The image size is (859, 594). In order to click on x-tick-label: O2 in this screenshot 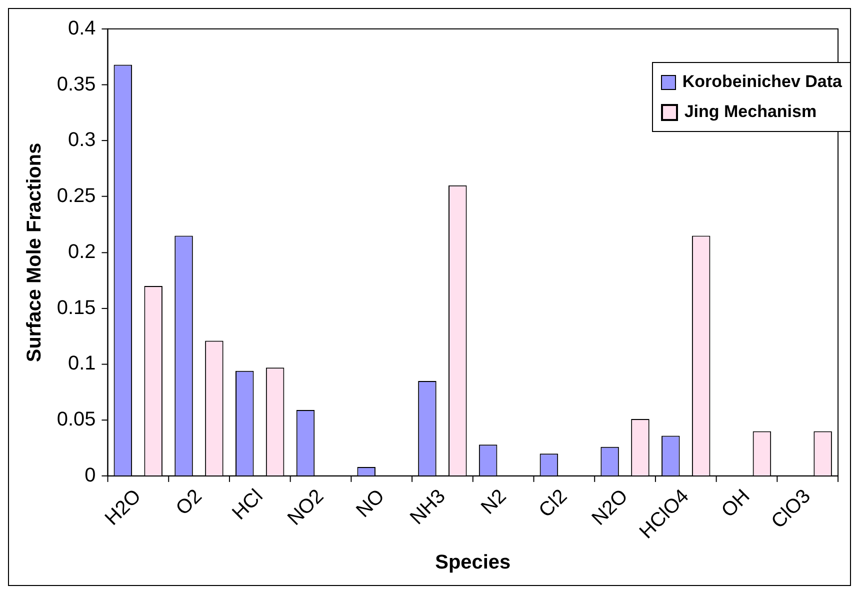, I will do `click(189, 502)`.